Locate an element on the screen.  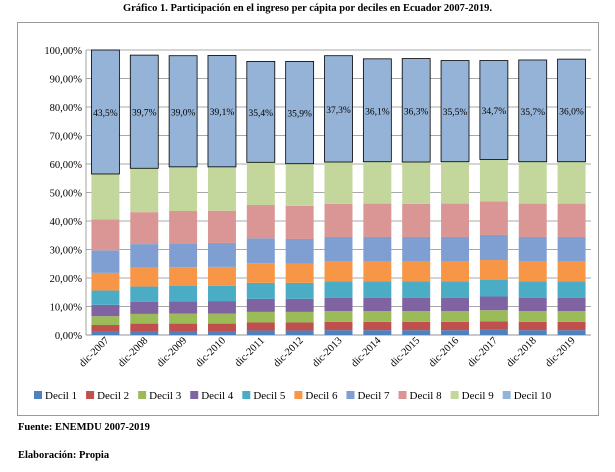
x-tick-label: dic-2016 is located at coordinates (444, 352).